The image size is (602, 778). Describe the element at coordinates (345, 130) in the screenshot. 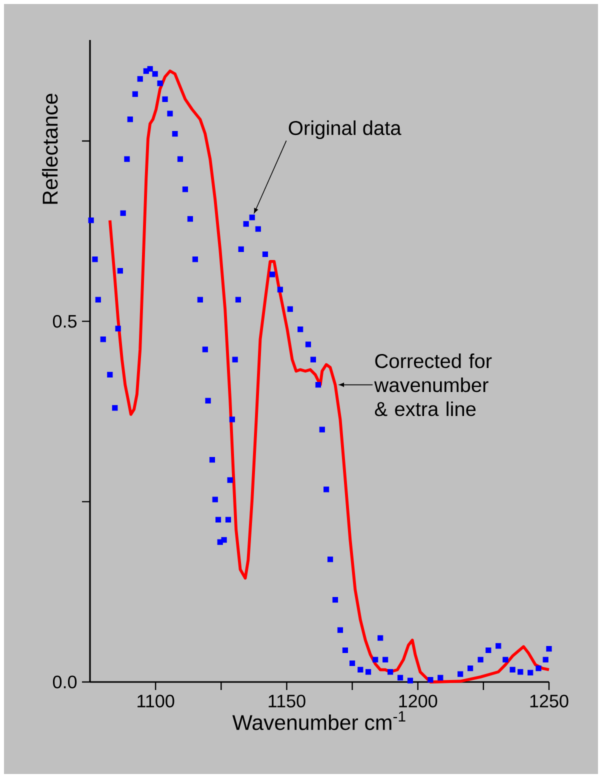

I see `annotation: Original data` at that location.